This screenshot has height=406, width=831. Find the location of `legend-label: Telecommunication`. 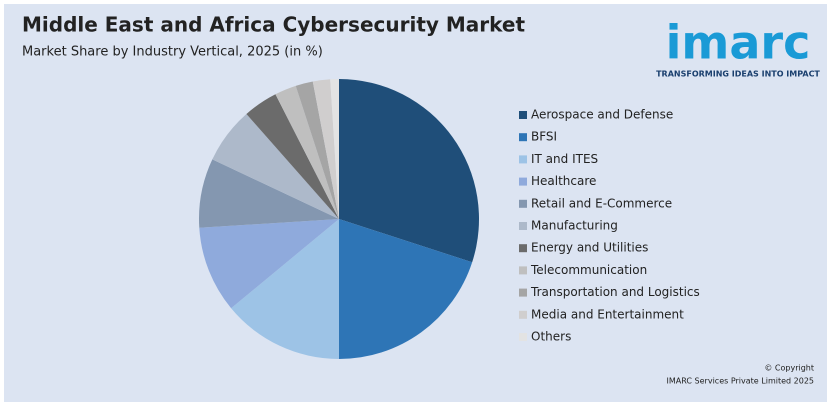

legend-label: Telecommunication is located at coordinates (588, 270).